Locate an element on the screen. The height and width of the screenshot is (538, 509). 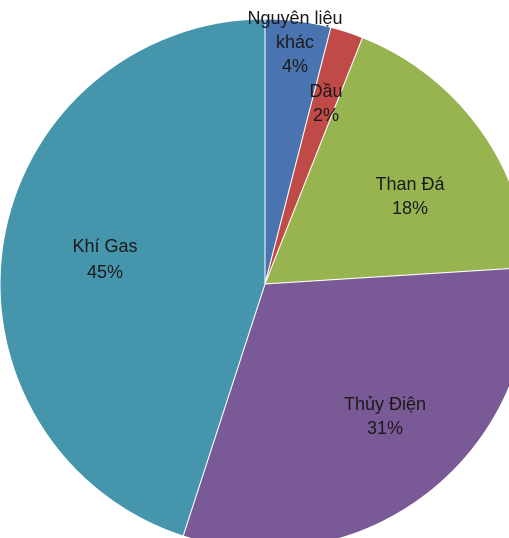
pie-name-label-than-da-0: Than Đá is located at coordinates (410, 184).